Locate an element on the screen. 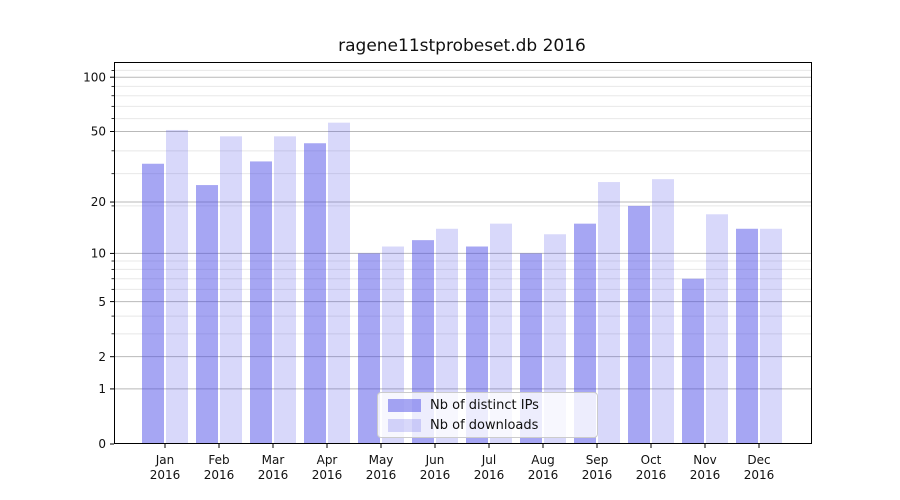  x-tick-label-month: Jun is located at coordinates (435, 460).